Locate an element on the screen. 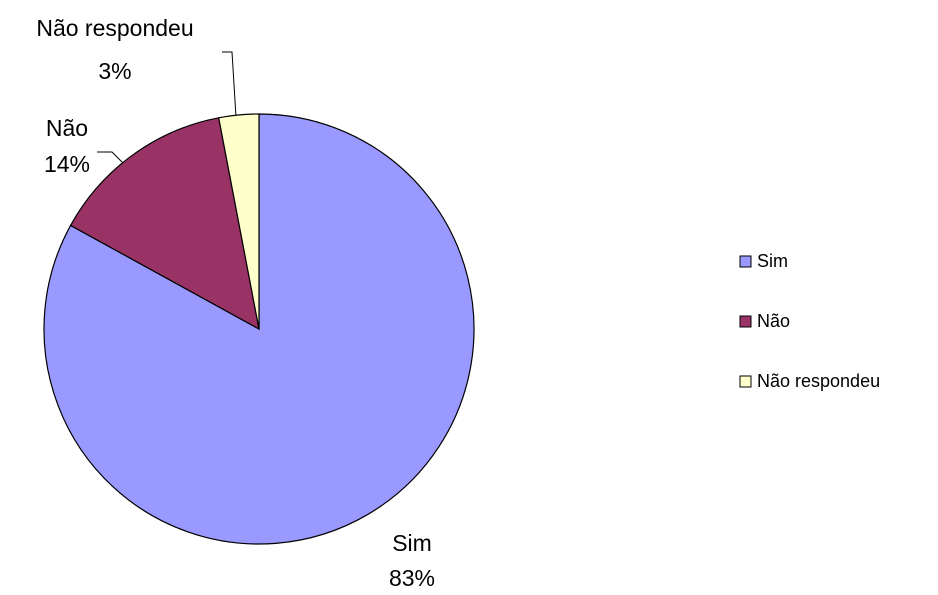 This screenshot has width=938, height=595. legend-label: Não is located at coordinates (773, 321).